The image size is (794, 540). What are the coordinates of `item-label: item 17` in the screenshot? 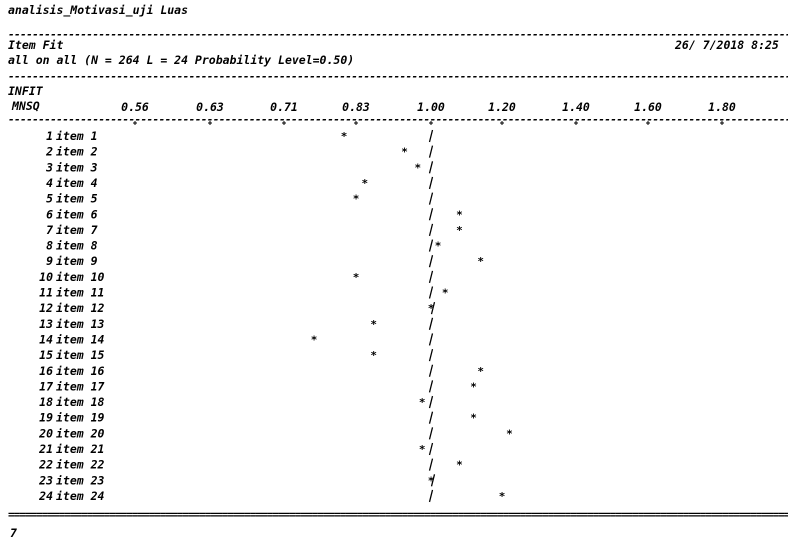 It's located at (80, 386).